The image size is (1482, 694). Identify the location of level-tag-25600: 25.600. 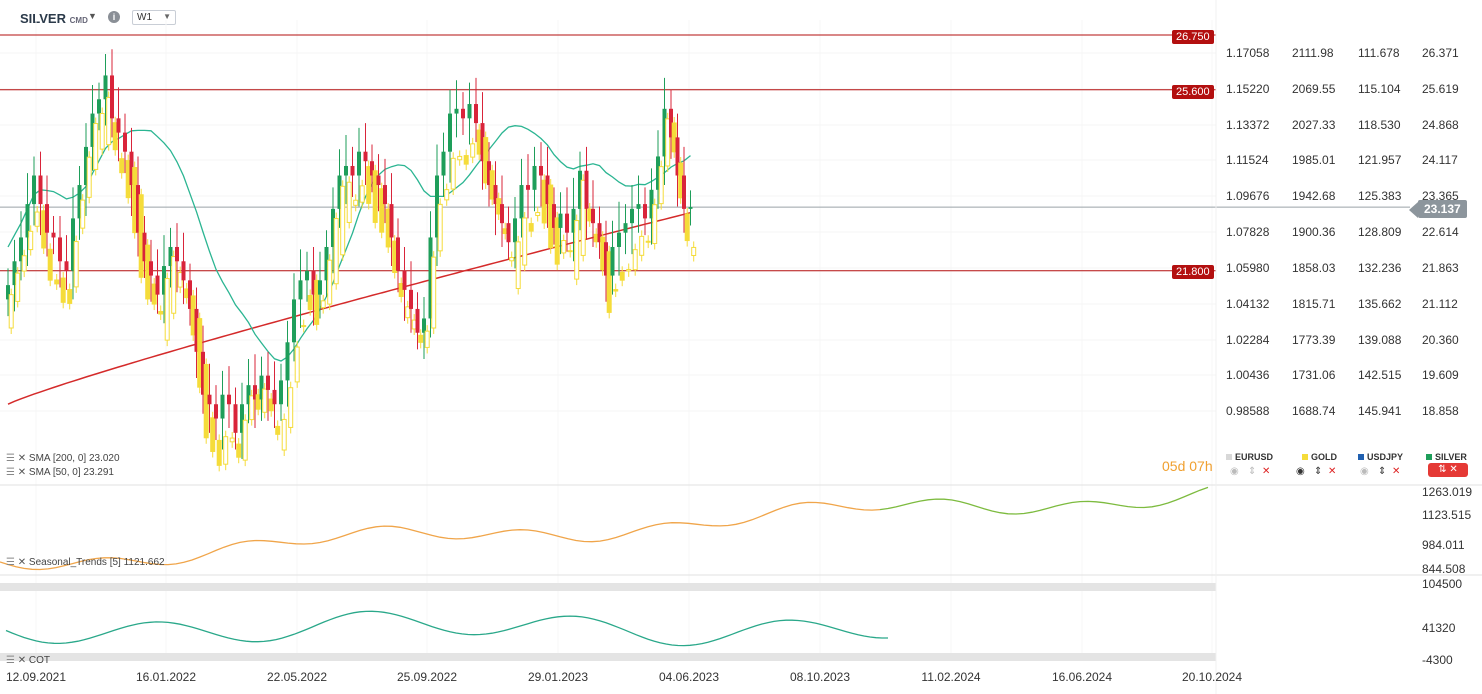
(1193, 92).